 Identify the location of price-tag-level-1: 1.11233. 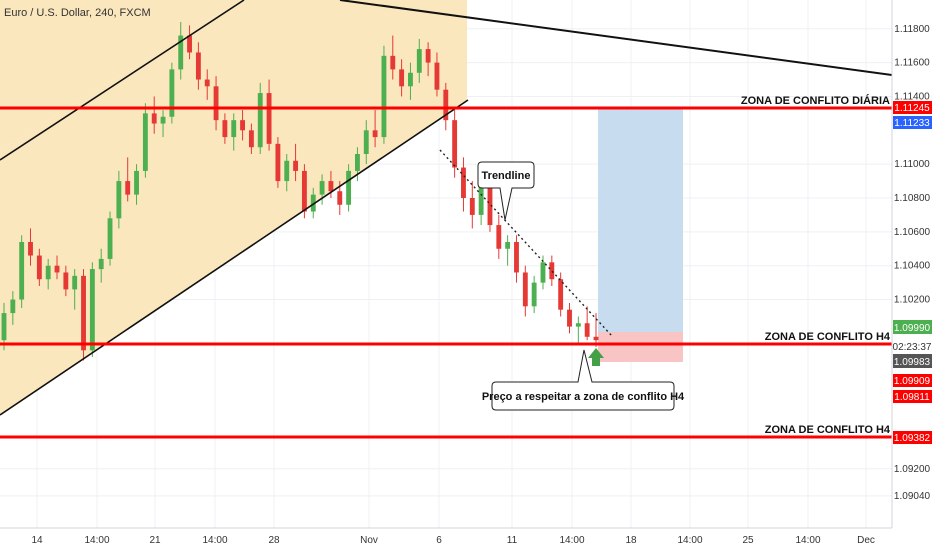
(912, 122).